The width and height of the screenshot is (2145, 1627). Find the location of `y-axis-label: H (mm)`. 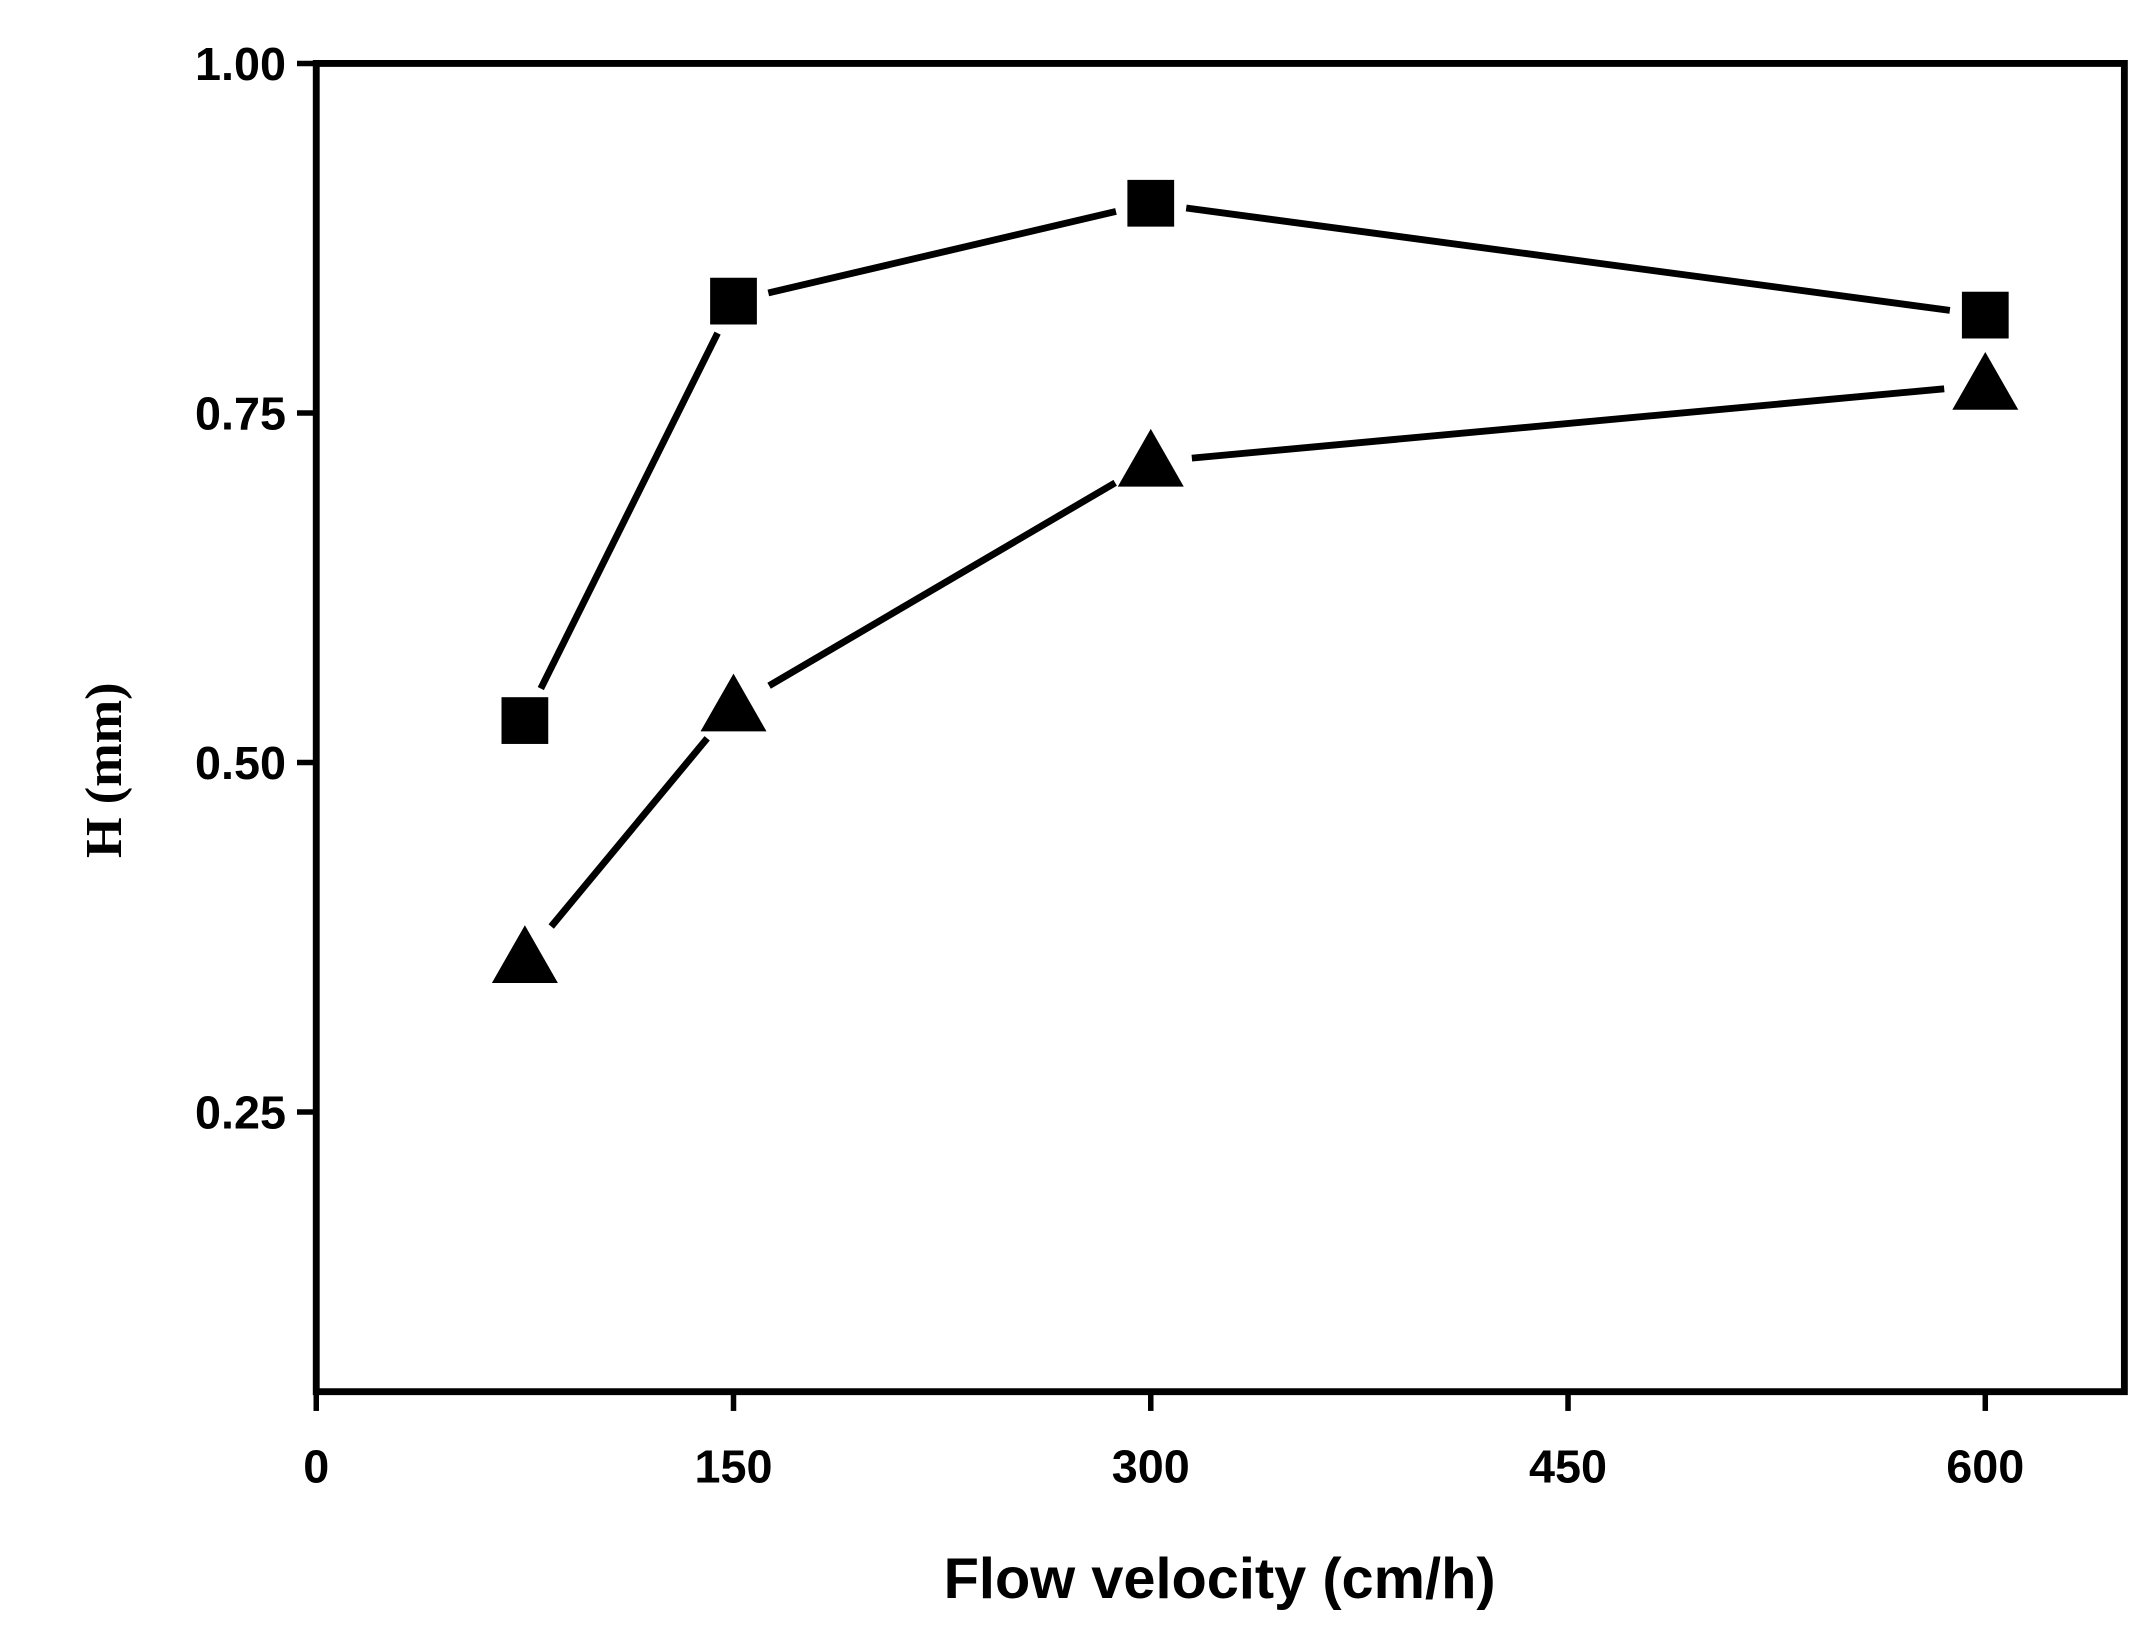

y-axis-label: H (mm) is located at coordinates (104, 770).